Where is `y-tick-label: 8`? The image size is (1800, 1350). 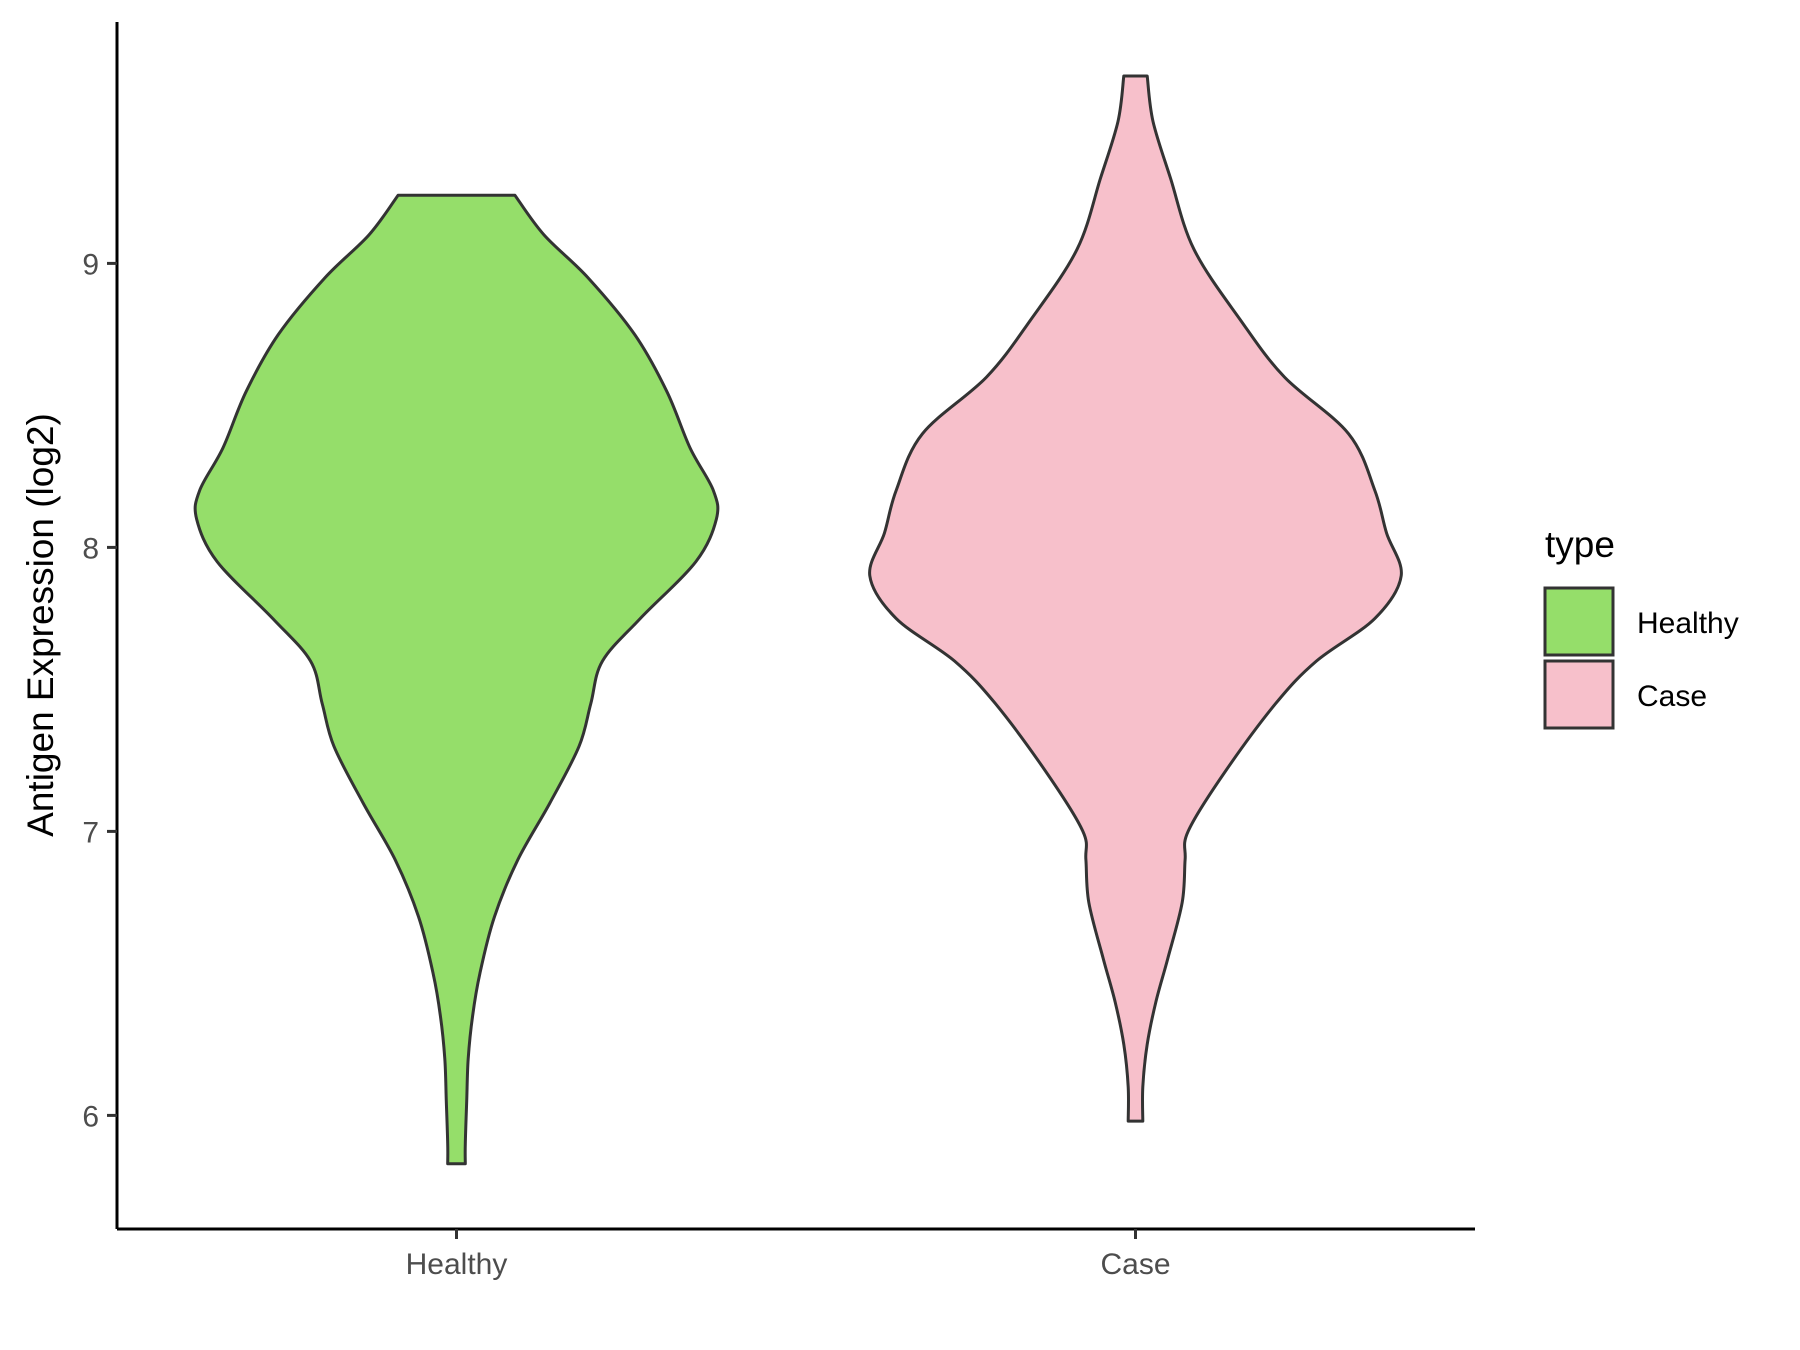 y-tick-label: 8 is located at coordinates (90, 548).